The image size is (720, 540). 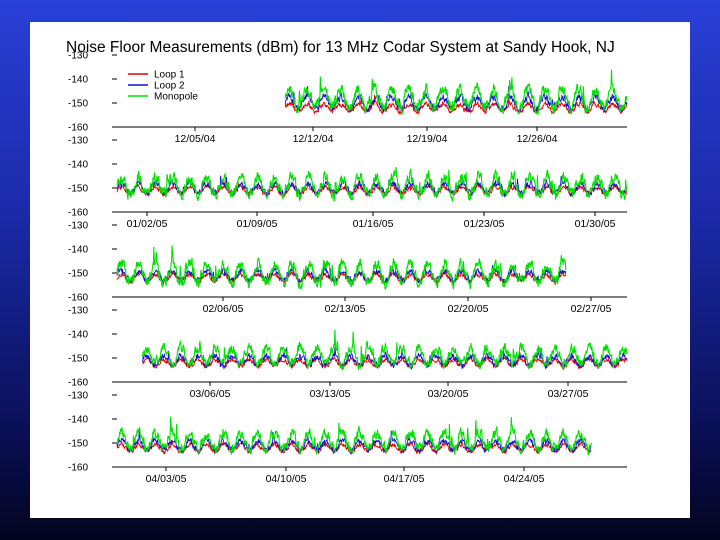 What do you see at coordinates (568, 394) in the screenshot?
I see `x-tick-label: 03/27/05` at bounding box center [568, 394].